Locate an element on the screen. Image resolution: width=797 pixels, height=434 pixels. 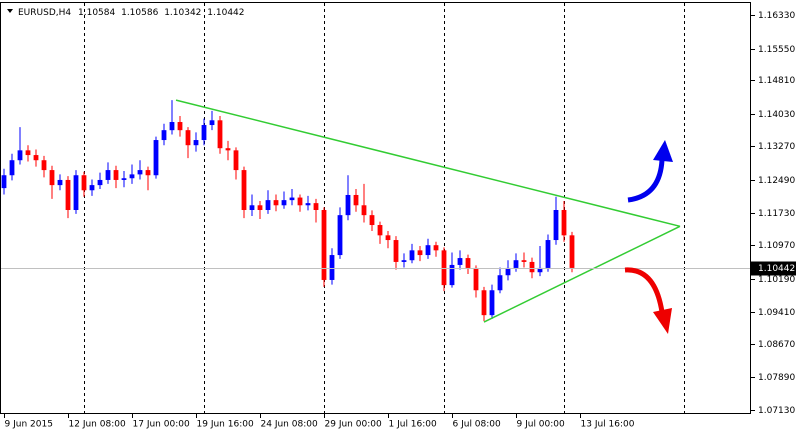
x-tick-label: 9 Jul 00:00 is located at coordinates (541, 425).